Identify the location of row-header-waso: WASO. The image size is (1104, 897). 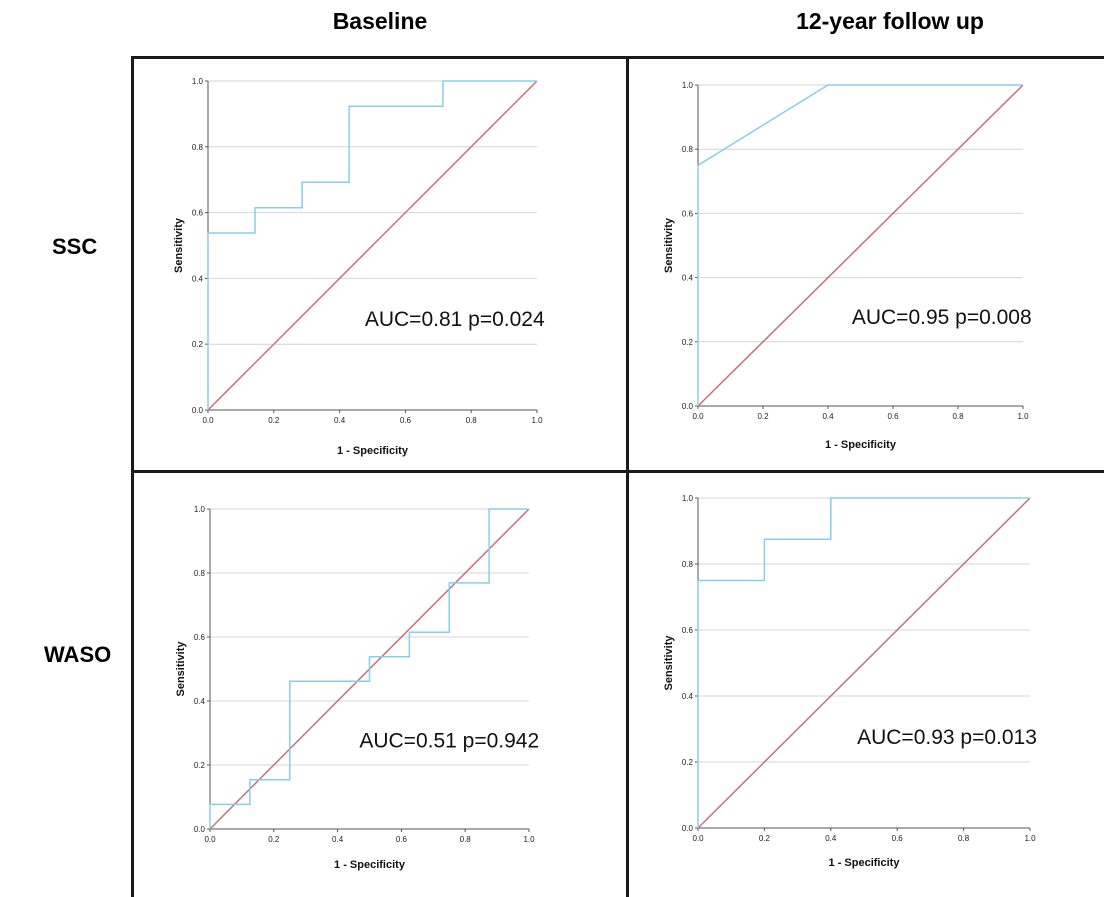
(78, 654).